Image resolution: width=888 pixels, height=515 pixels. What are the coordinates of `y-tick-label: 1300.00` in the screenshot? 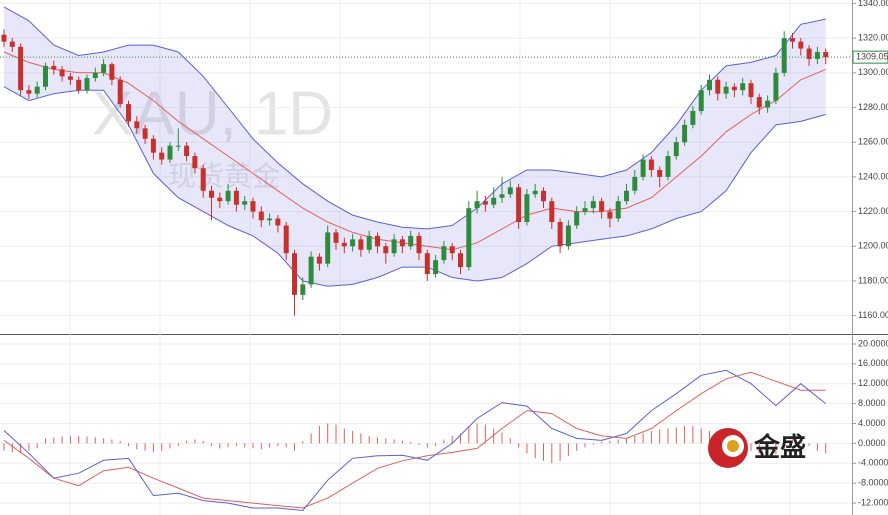 It's located at (873, 72).